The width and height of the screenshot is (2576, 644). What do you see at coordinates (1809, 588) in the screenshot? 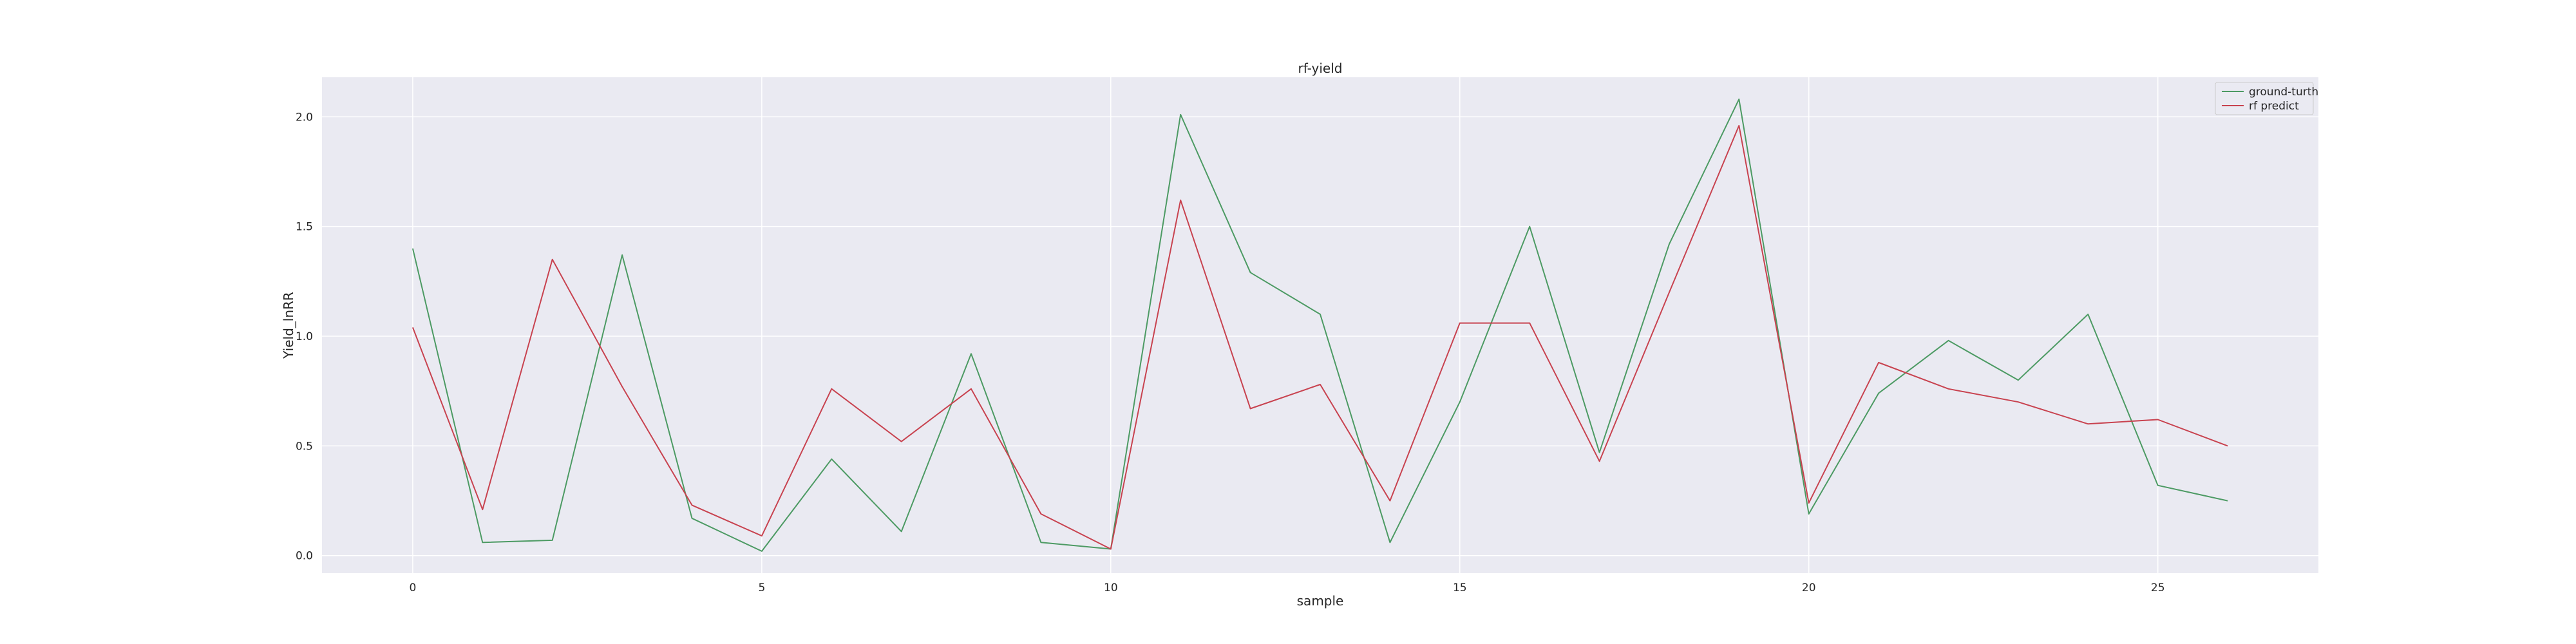
I see `x-tick-label: 20` at bounding box center [1809, 588].